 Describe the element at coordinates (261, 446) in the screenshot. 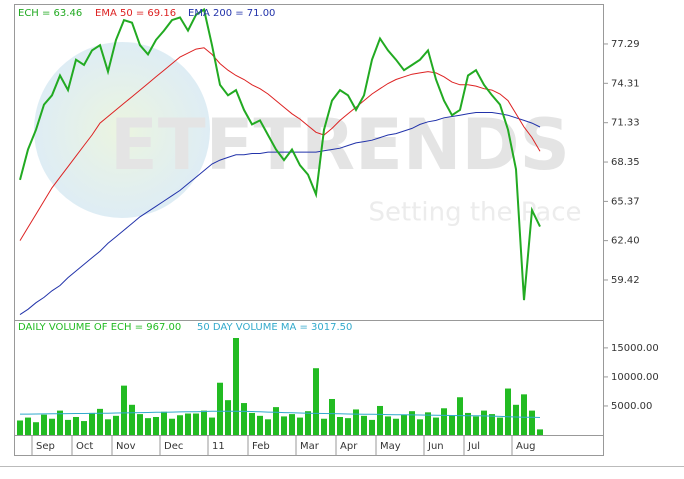

I see `x-tick-label: Feb` at that location.